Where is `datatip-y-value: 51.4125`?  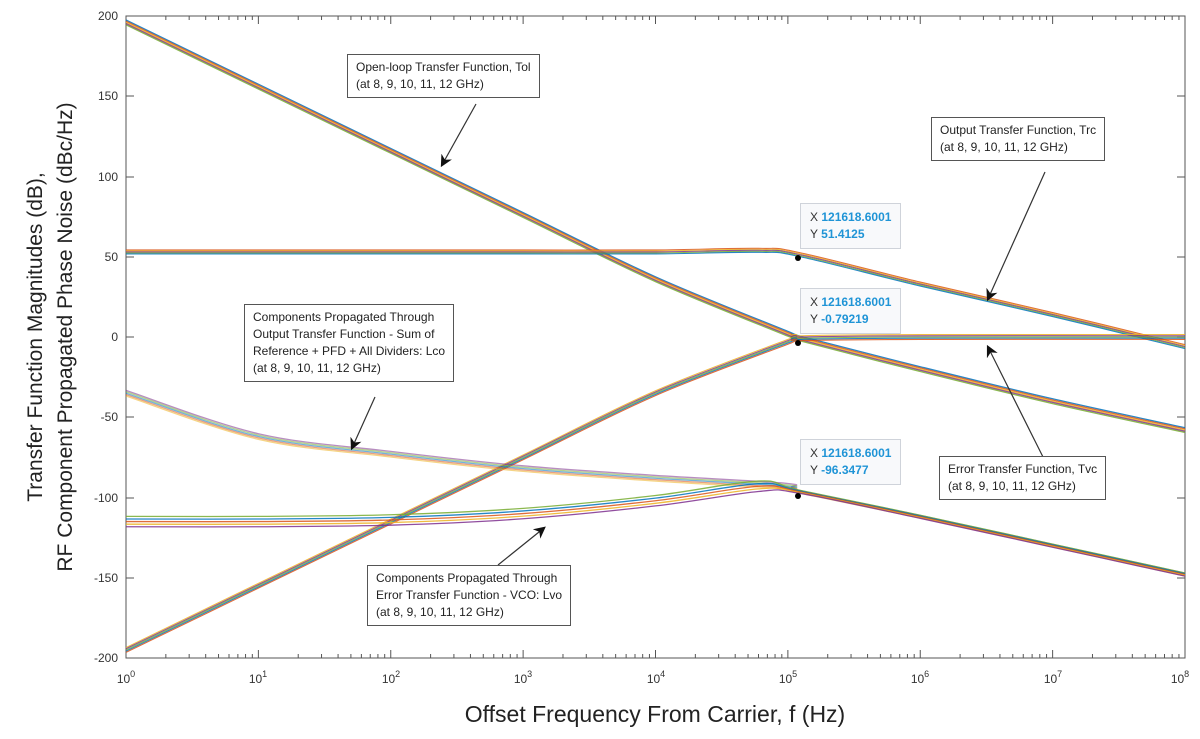
datatip-y-value: 51.4125 is located at coordinates (843, 234).